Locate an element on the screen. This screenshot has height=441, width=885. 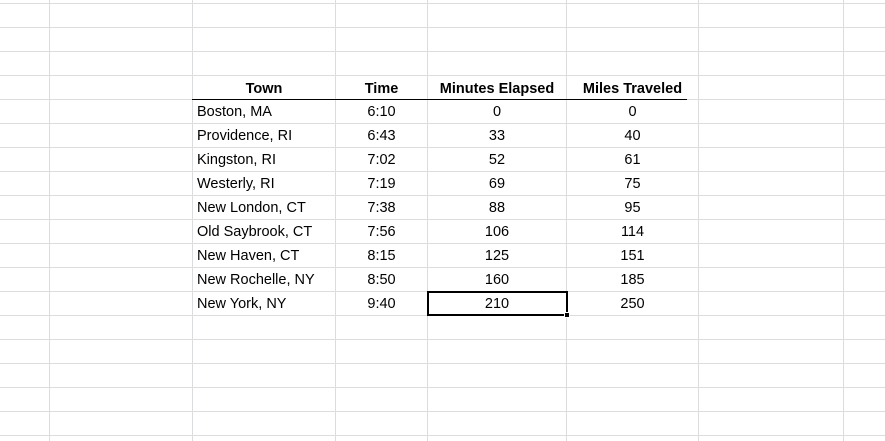
cell-minutes-elapsed: 160 is located at coordinates (497, 279).